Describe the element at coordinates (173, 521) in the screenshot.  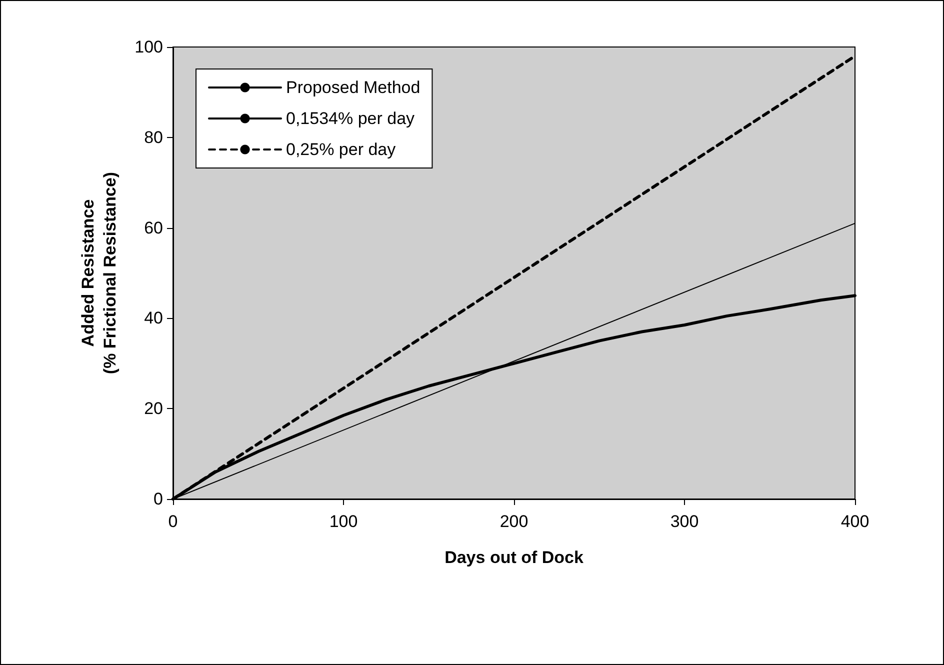
I see `x-tick-label: 0` at that location.